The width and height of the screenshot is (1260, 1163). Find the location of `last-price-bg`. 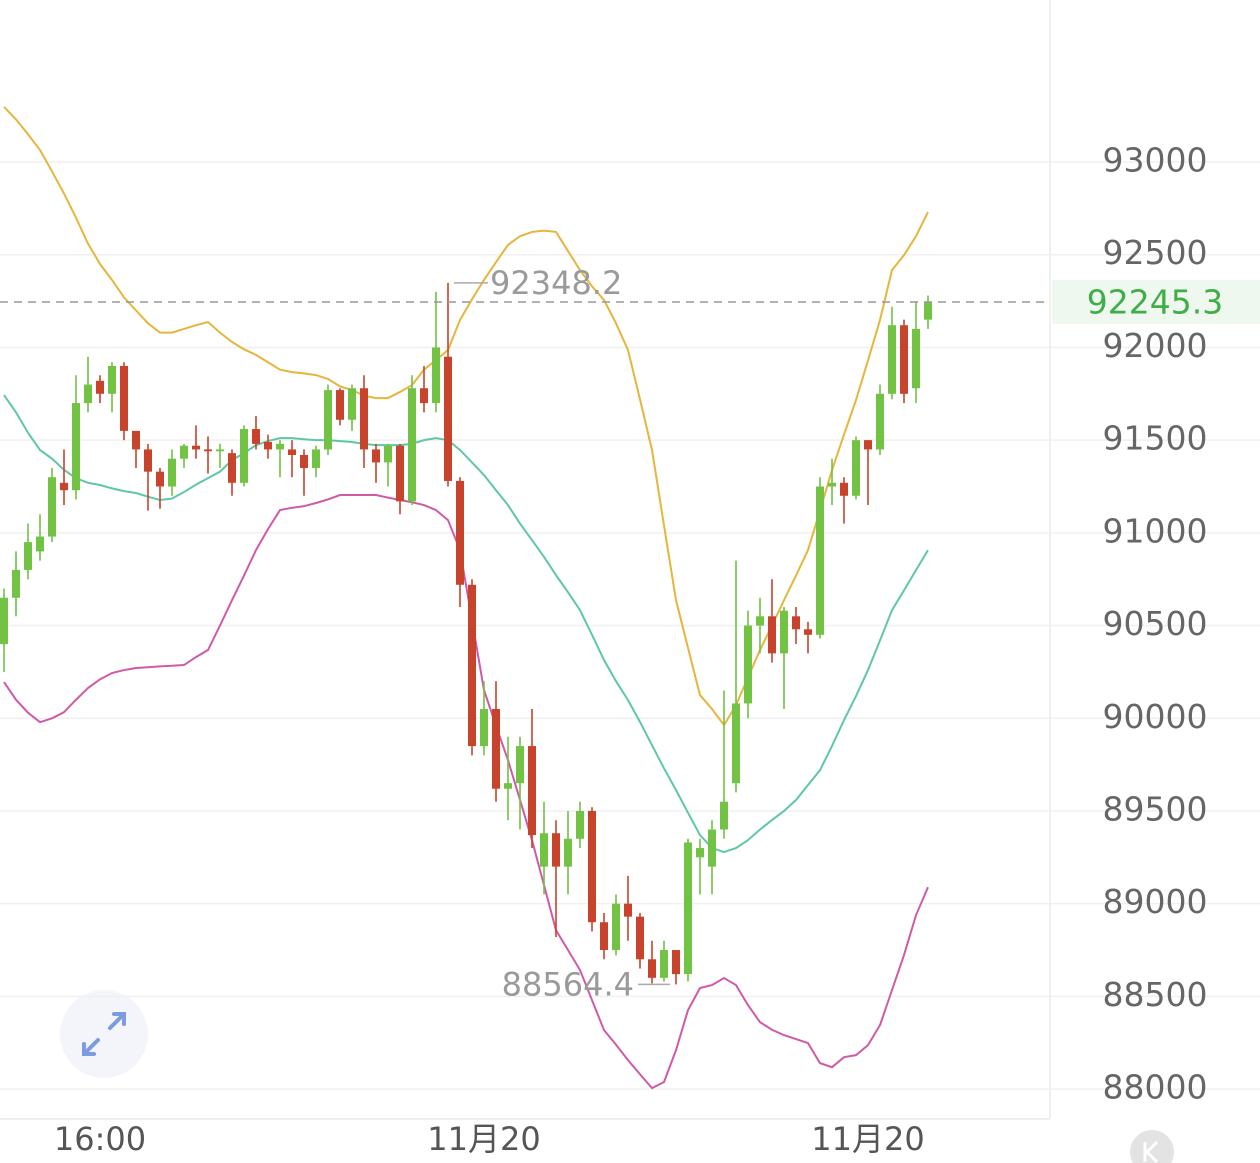

last-price-bg is located at coordinates (1156, 301).